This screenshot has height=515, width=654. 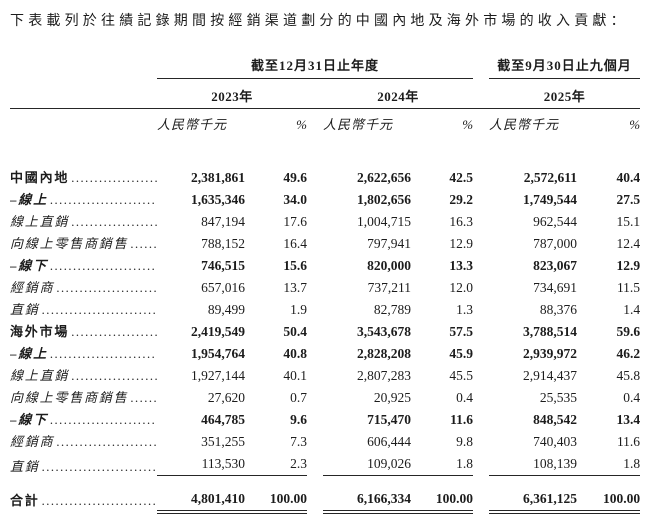 What do you see at coordinates (628, 353) in the screenshot?
I see `pct-2025: 46.2` at bounding box center [628, 353].